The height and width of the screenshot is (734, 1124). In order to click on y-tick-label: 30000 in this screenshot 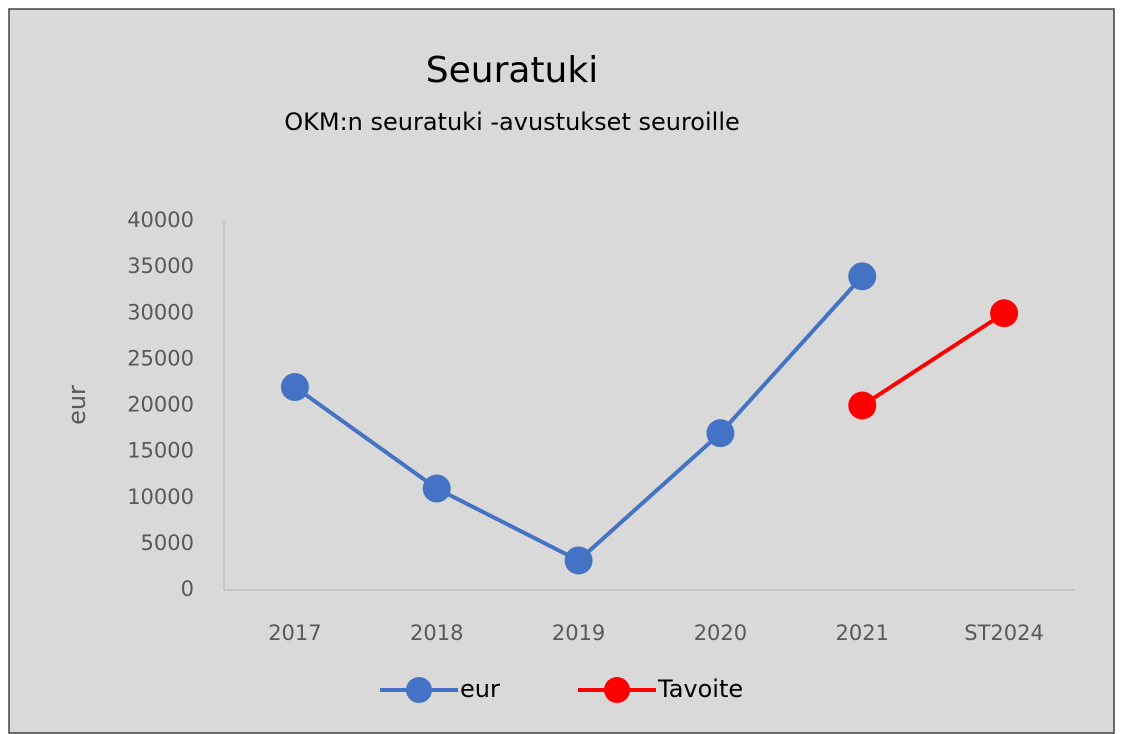, I will do `click(160, 312)`.